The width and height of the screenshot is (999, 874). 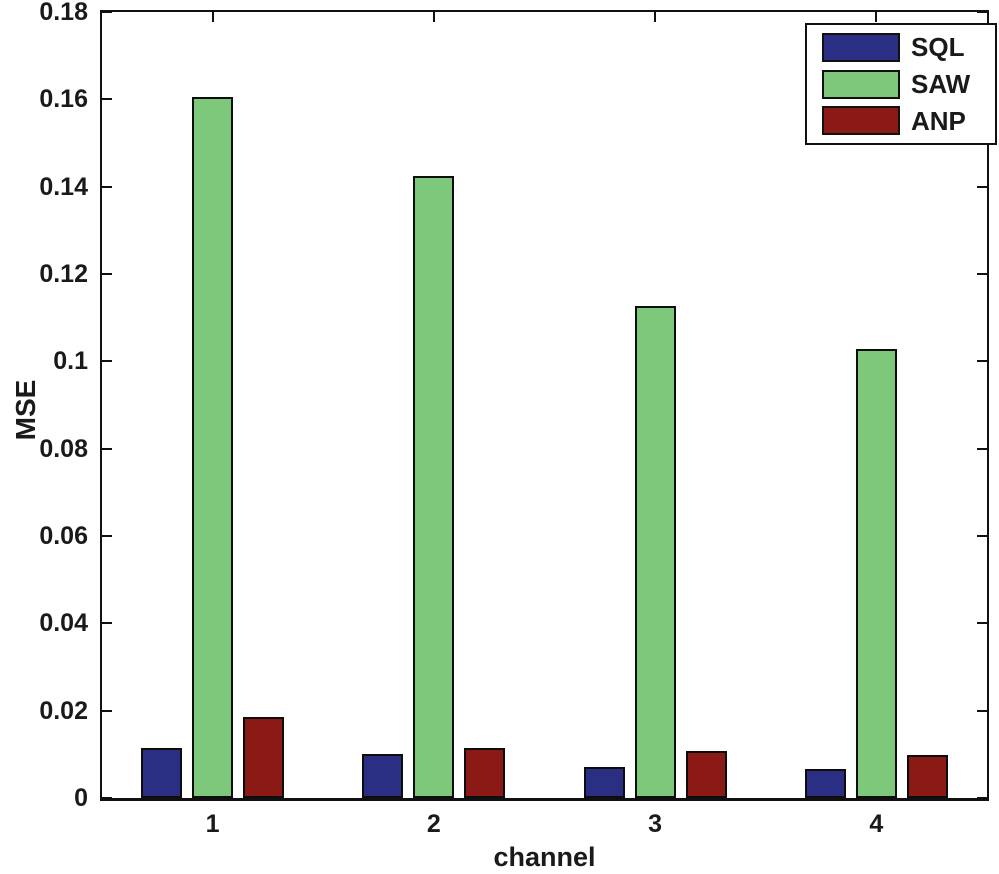 I want to click on x-tick-label: 2, so click(x=433, y=824).